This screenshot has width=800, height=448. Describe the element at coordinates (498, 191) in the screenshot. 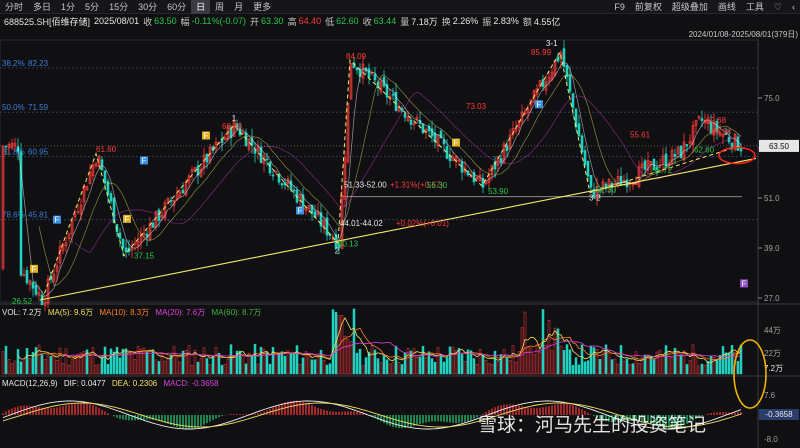

I see `label-53-90: 53.90` at that location.